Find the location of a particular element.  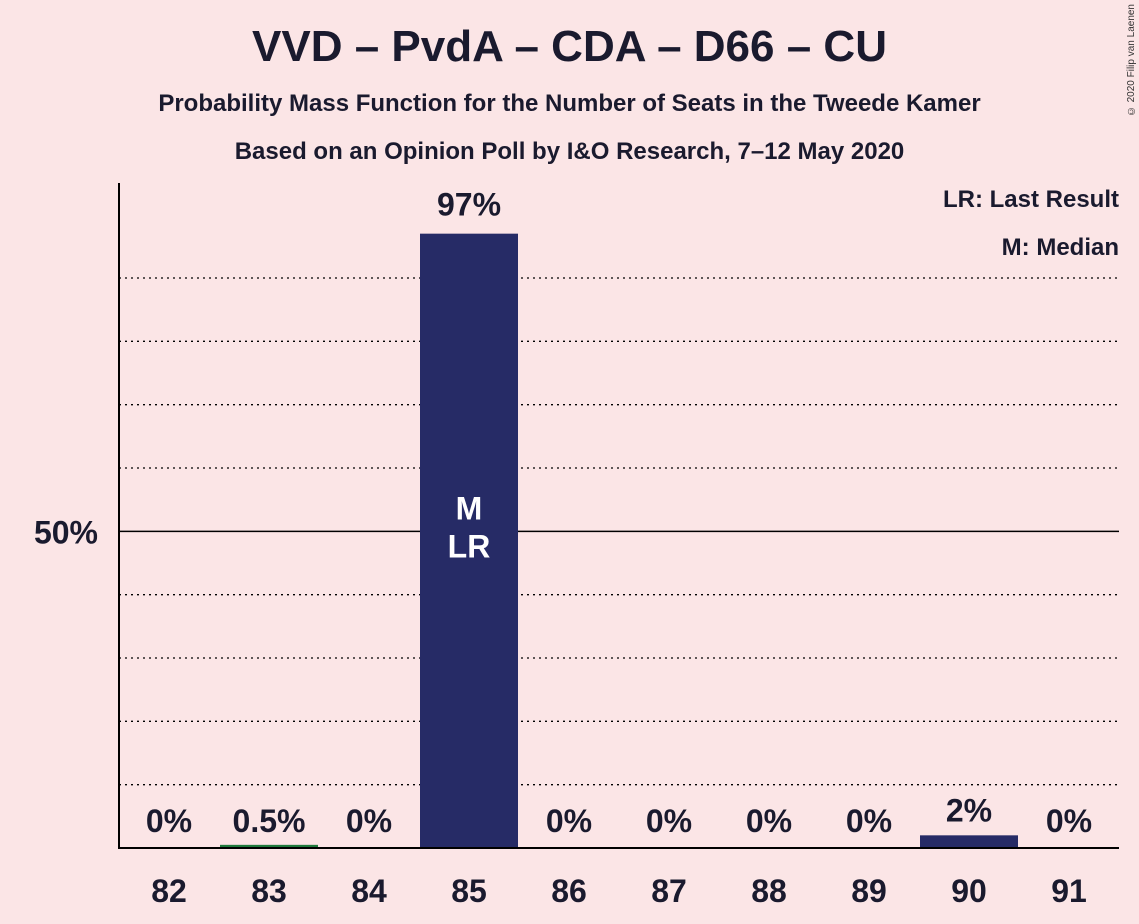

x-tick-label: 91 is located at coordinates (1069, 891).